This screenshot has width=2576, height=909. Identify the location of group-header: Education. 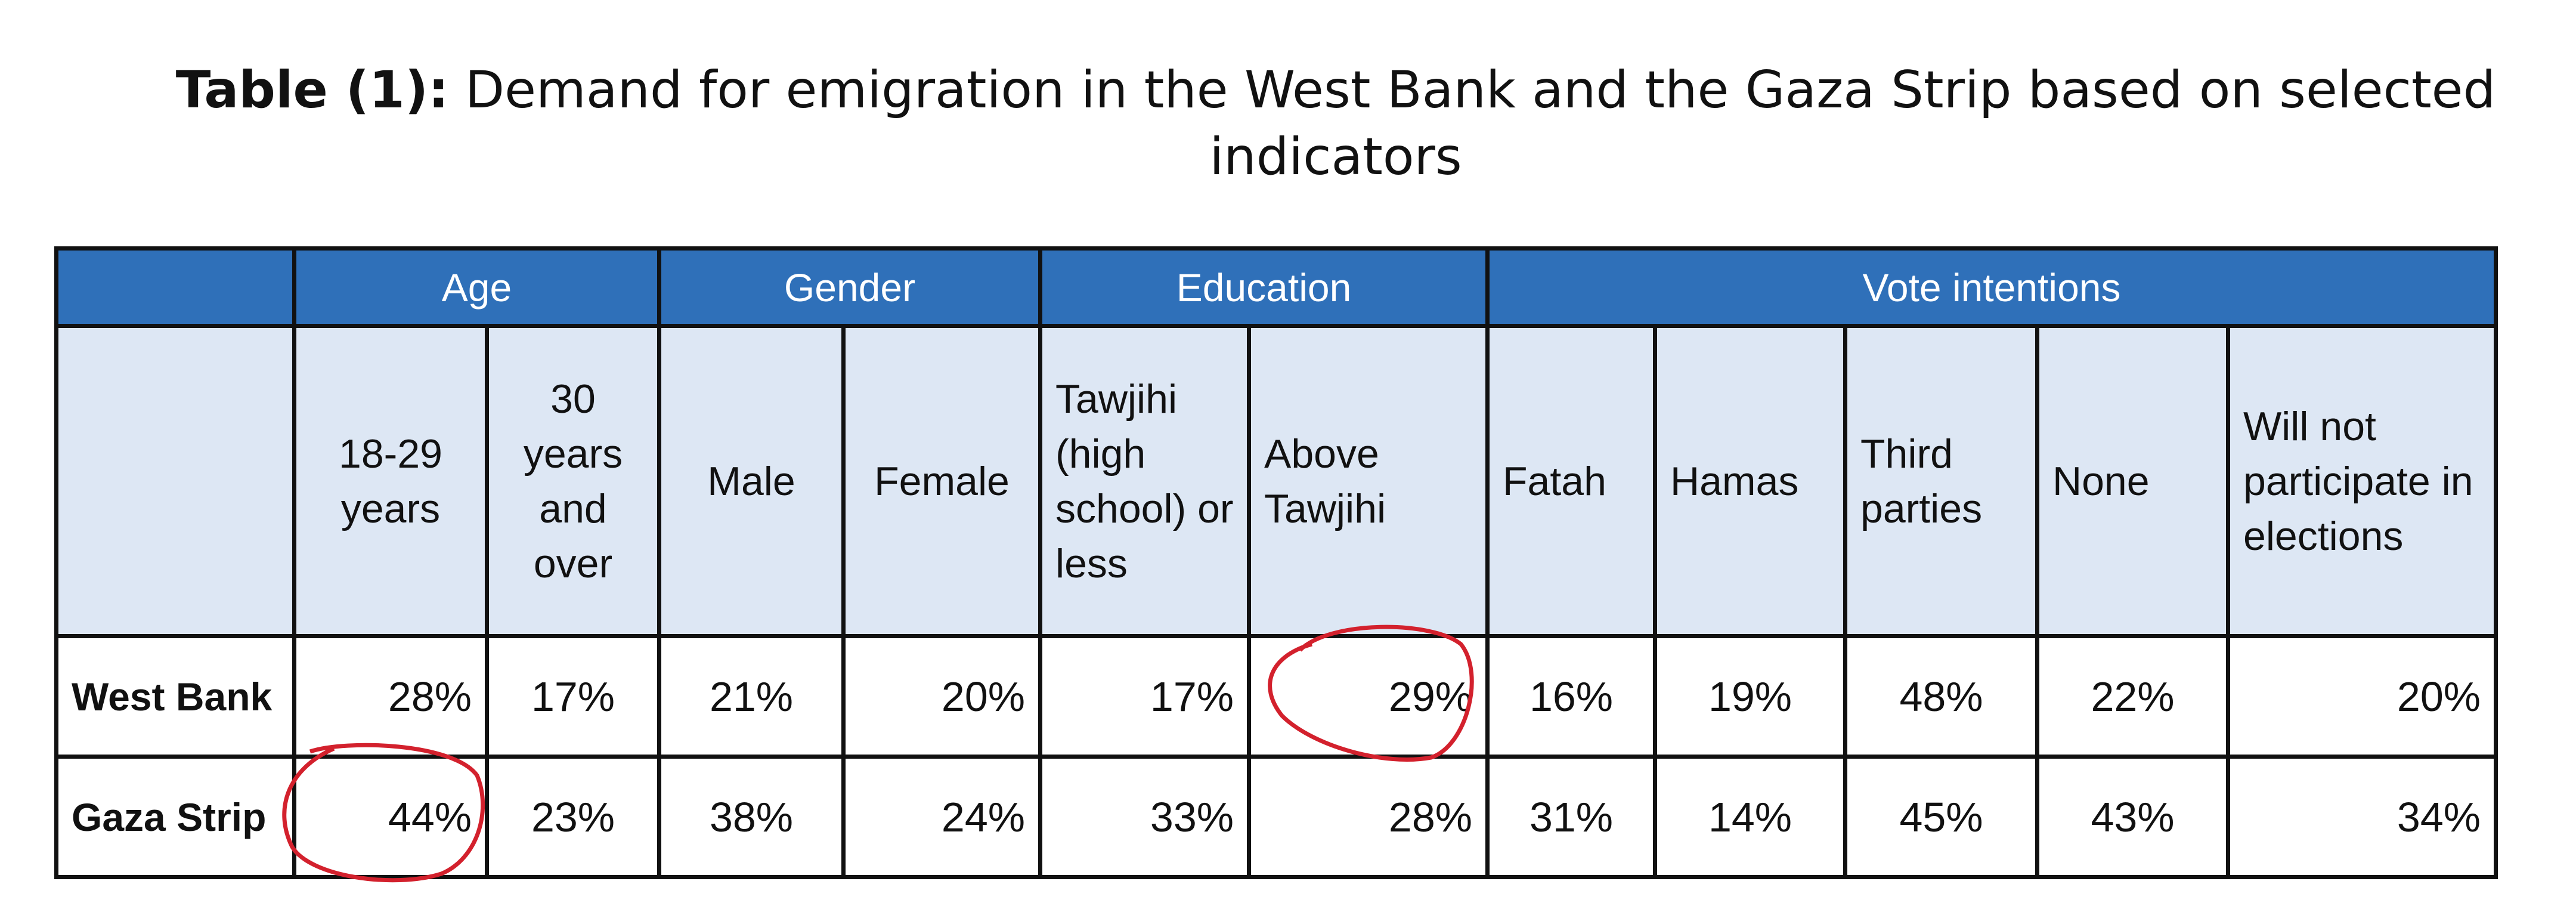
(1264, 287).